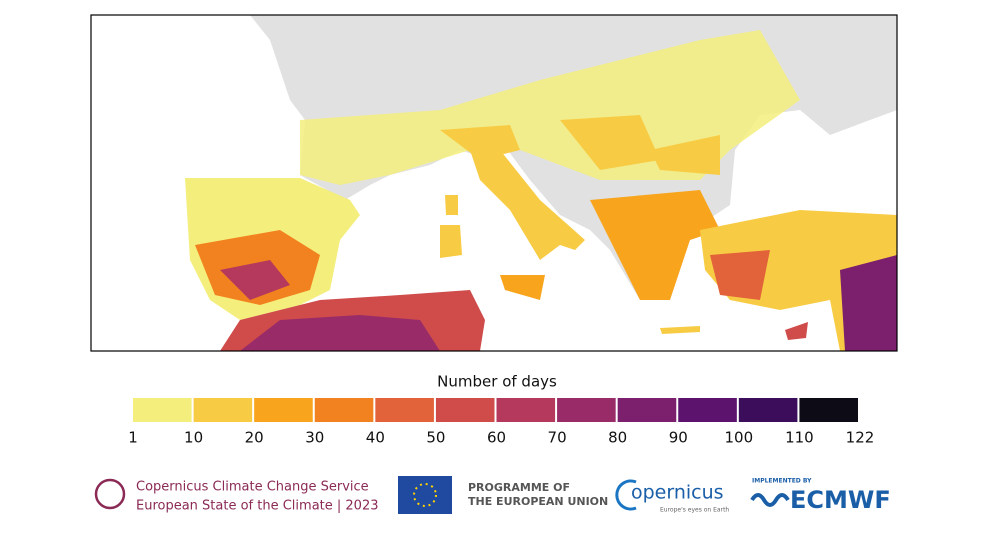 The height and width of the screenshot is (539, 984). Describe the element at coordinates (840, 500) in the screenshot. I see `ecmwf-name: ECMWF` at that location.